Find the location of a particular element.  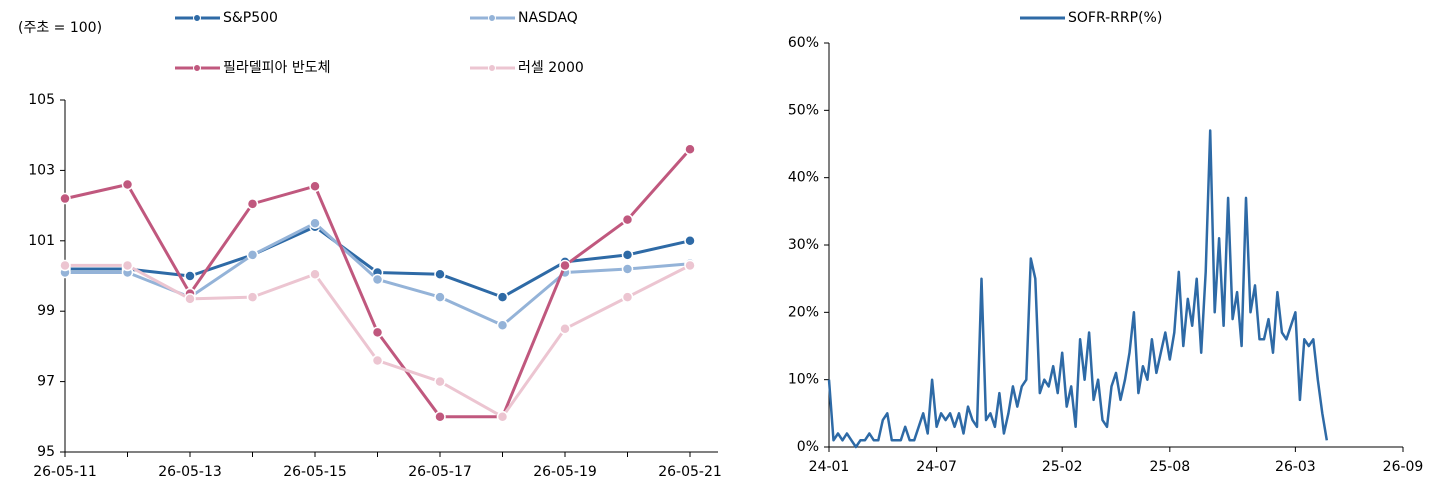

y-tick-label: 40% is located at coordinates (803, 178).